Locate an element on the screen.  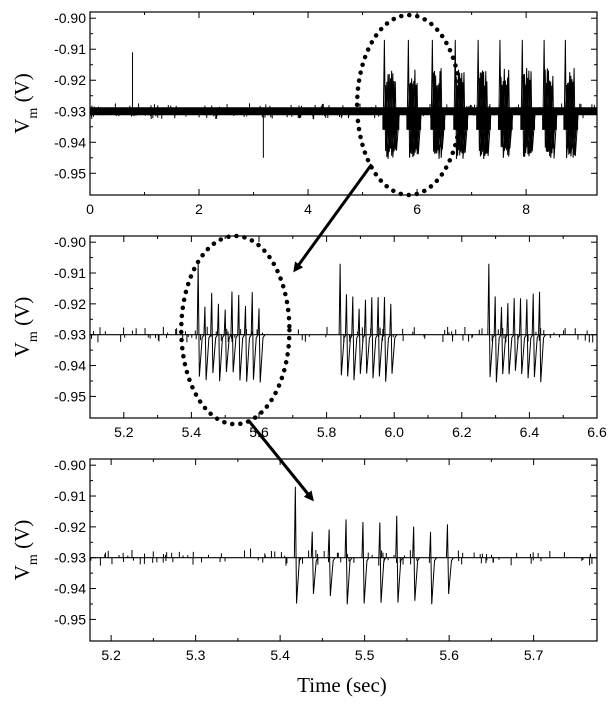
x-tick-label: 6.4 is located at coordinates (530, 432).